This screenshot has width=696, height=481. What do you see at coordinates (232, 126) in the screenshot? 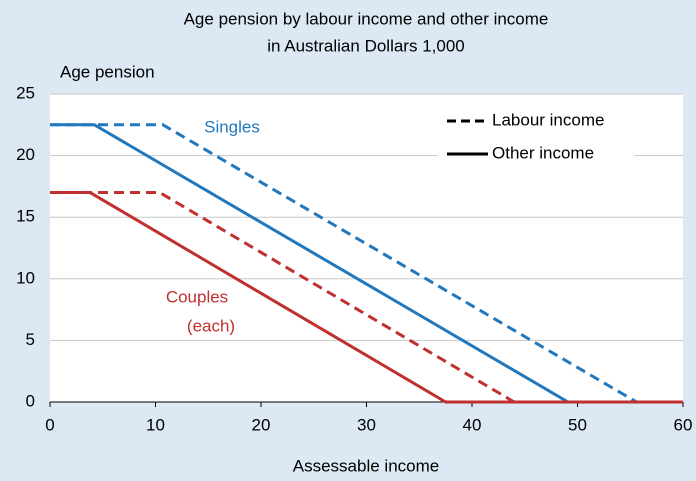
I see `annotation: Singles` at bounding box center [232, 126].